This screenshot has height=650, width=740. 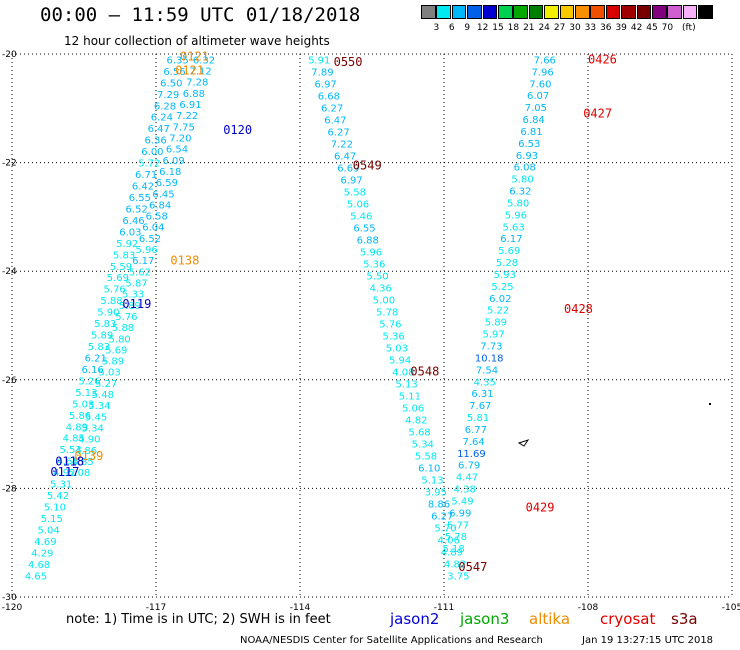 I want to click on wave-height-value: 5.18, so click(x=453, y=549).